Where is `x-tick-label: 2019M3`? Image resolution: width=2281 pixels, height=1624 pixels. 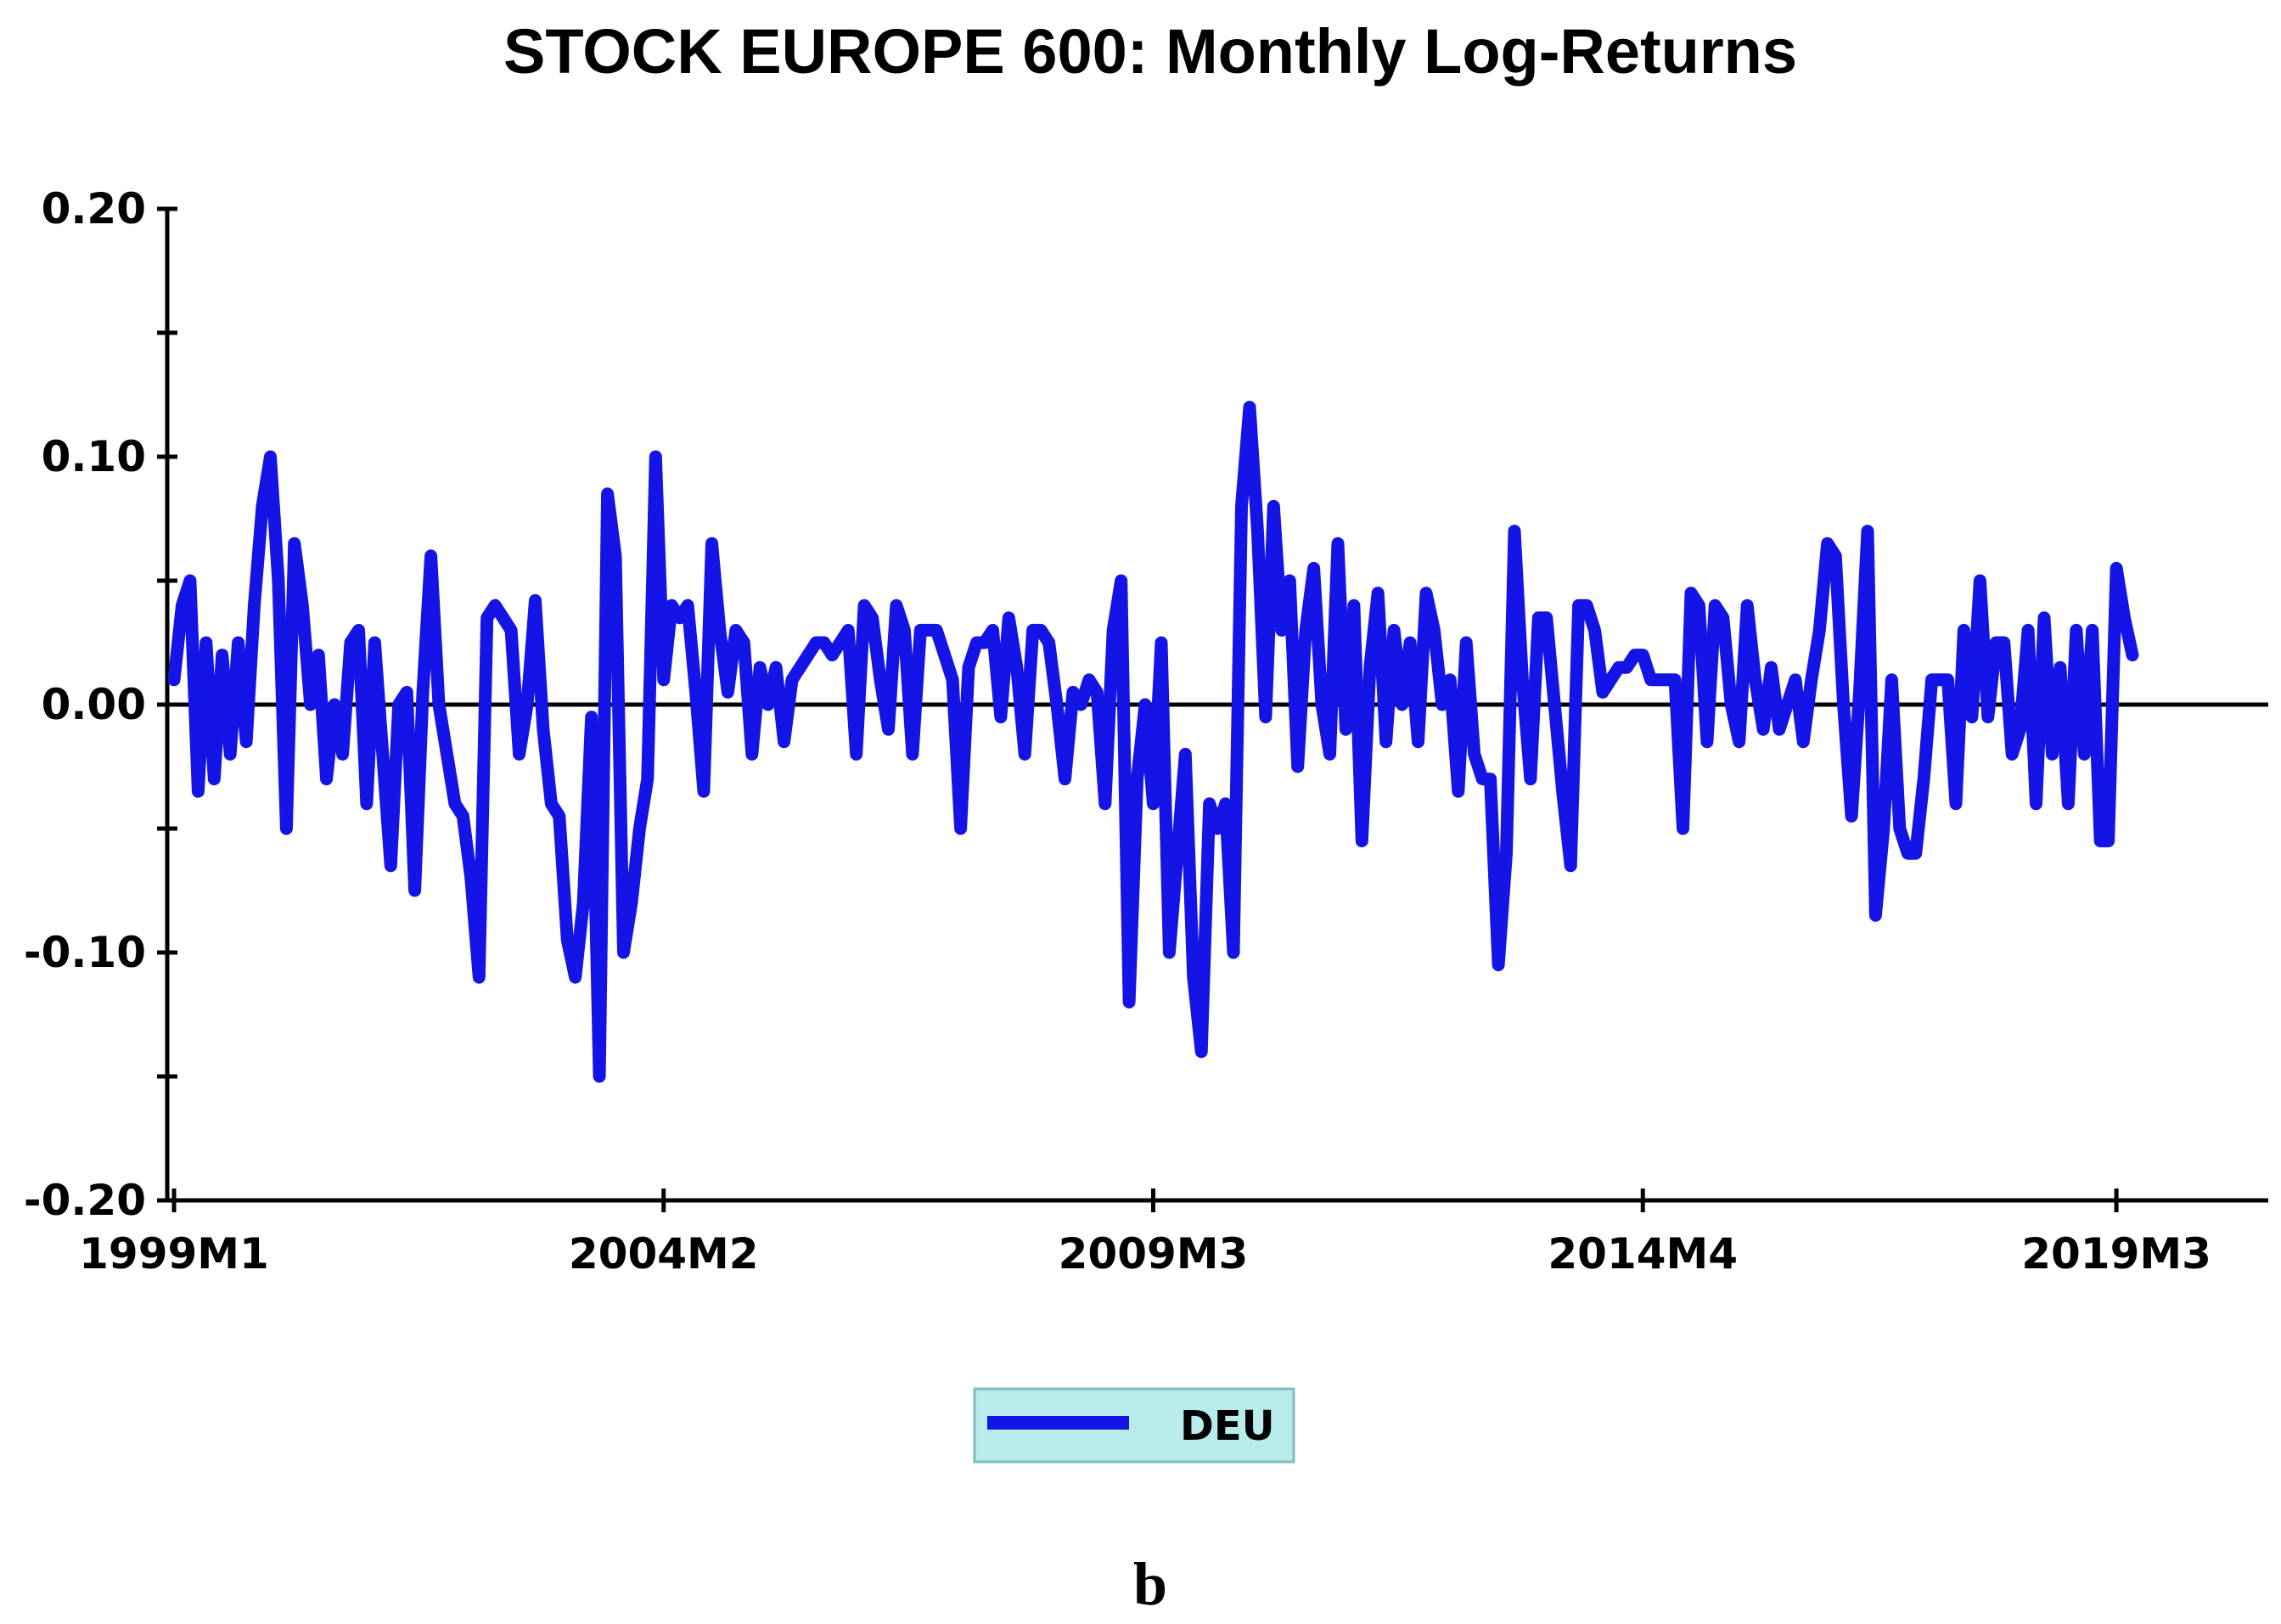 x-tick-label: 2019M3 is located at coordinates (2116, 1253).